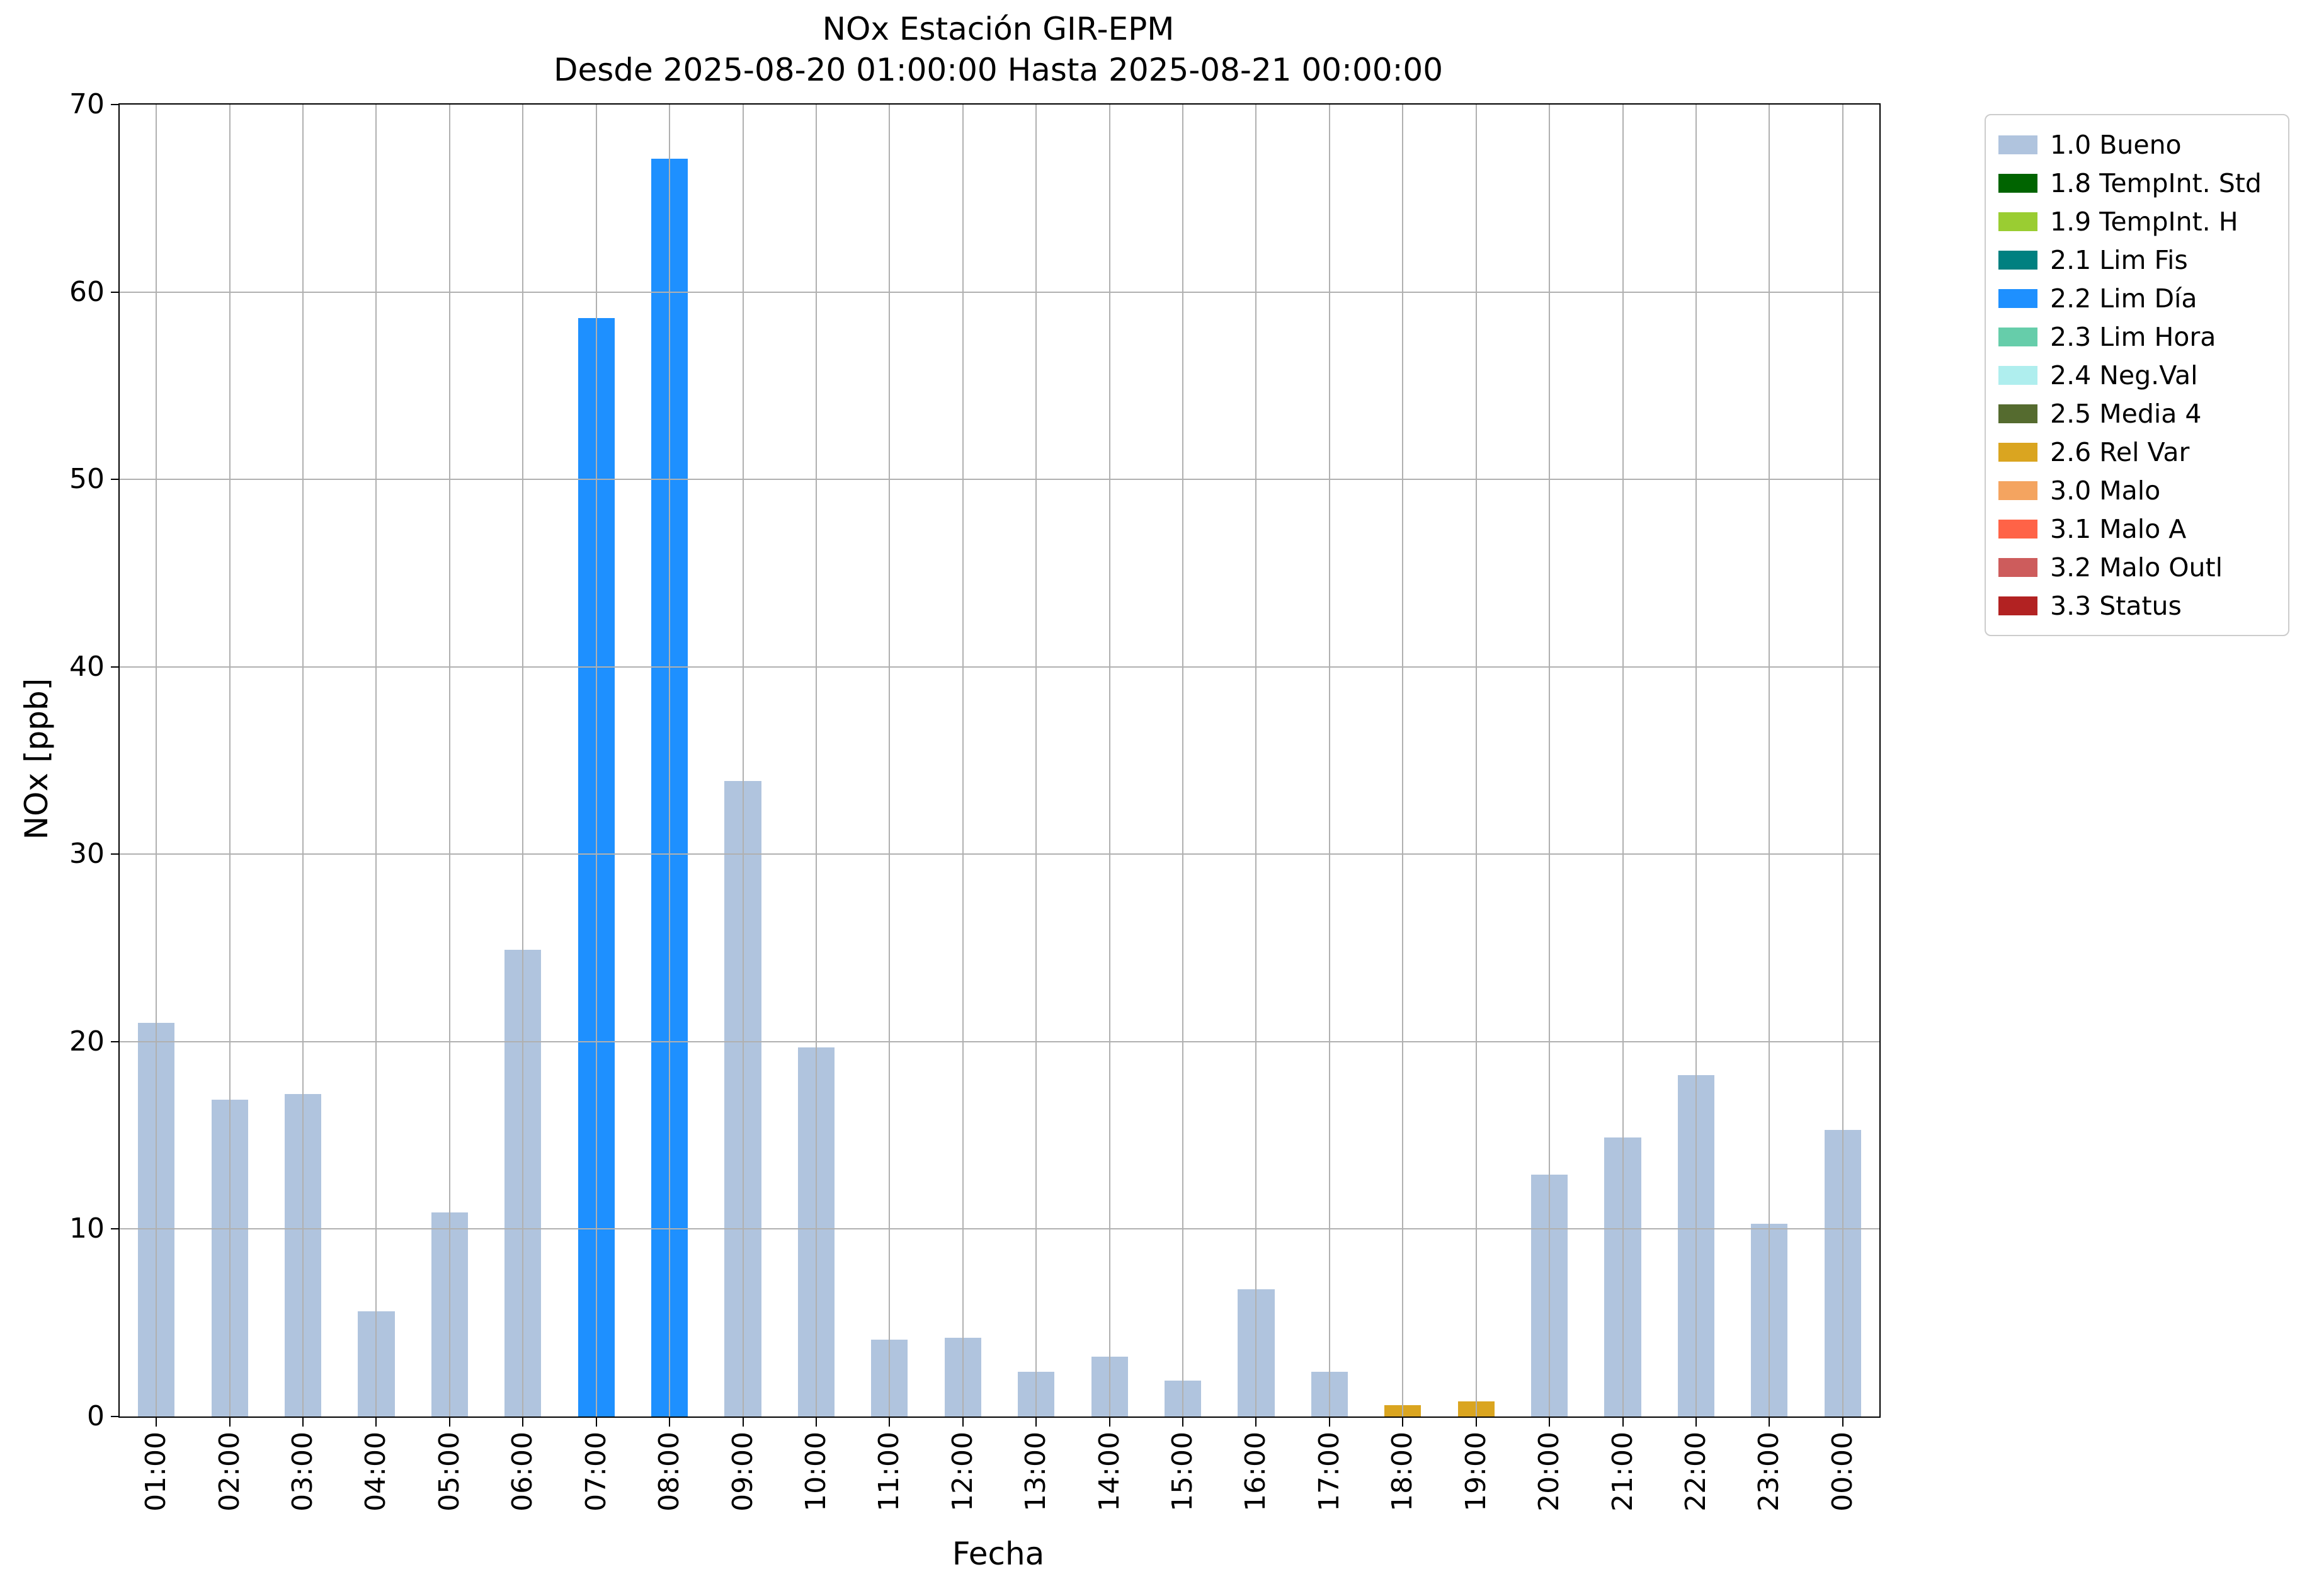 The height and width of the screenshot is (1596, 2319). I want to click on bar-08:00, so click(669, 787).